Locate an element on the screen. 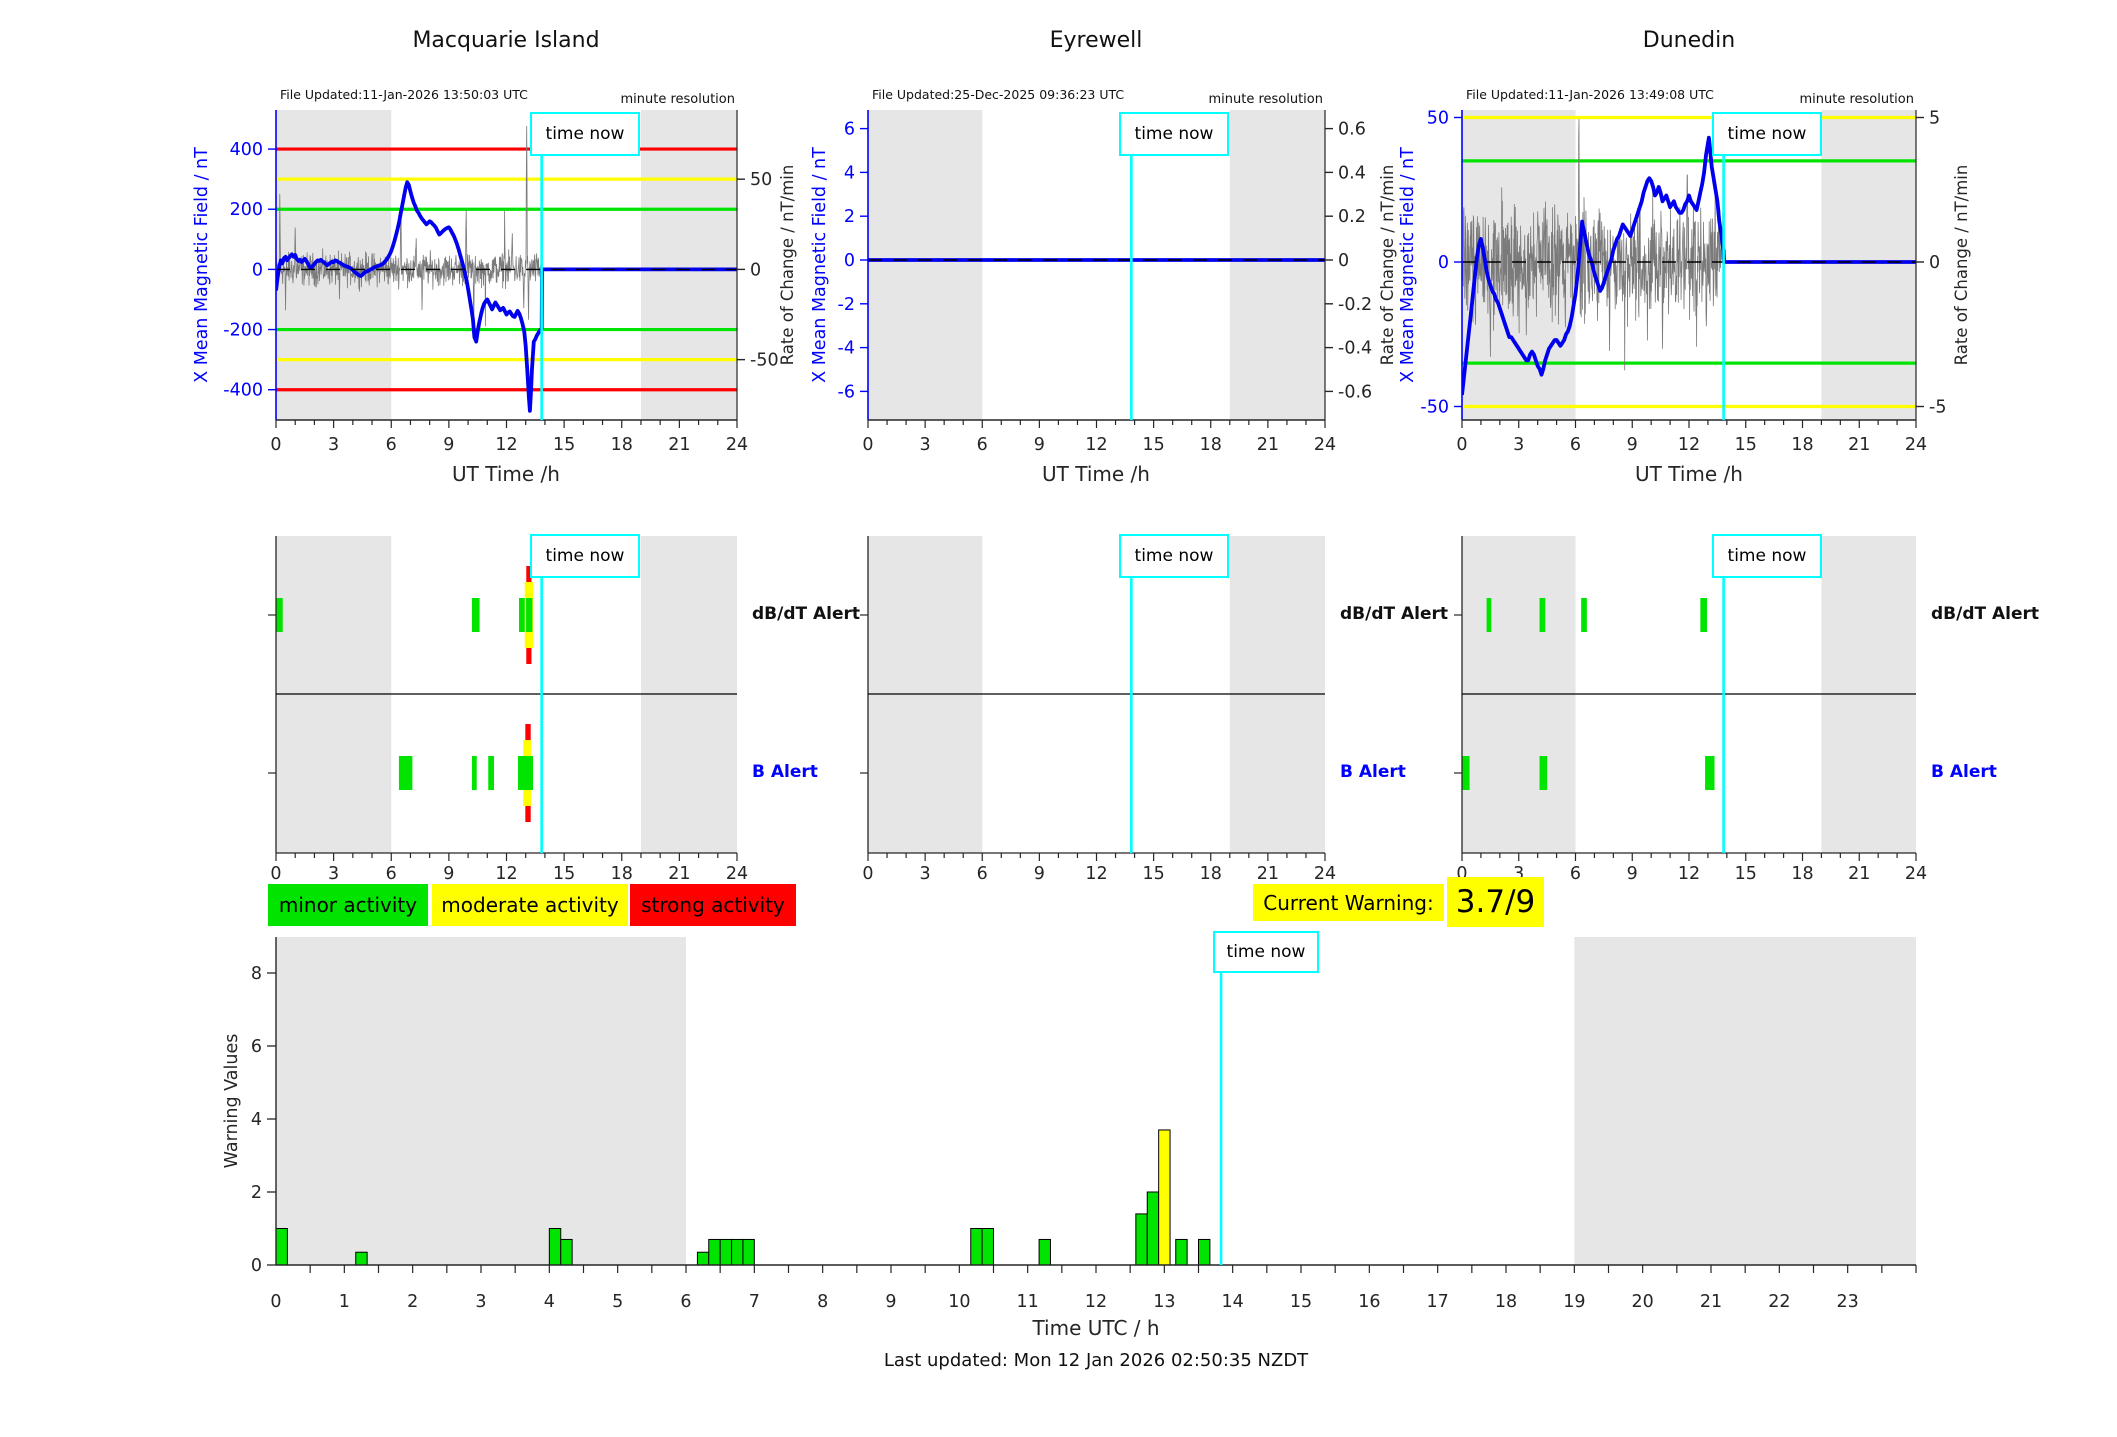 This screenshot has height=1437, width=2117. x-tick-label: 21 is located at coordinates (679, 445).